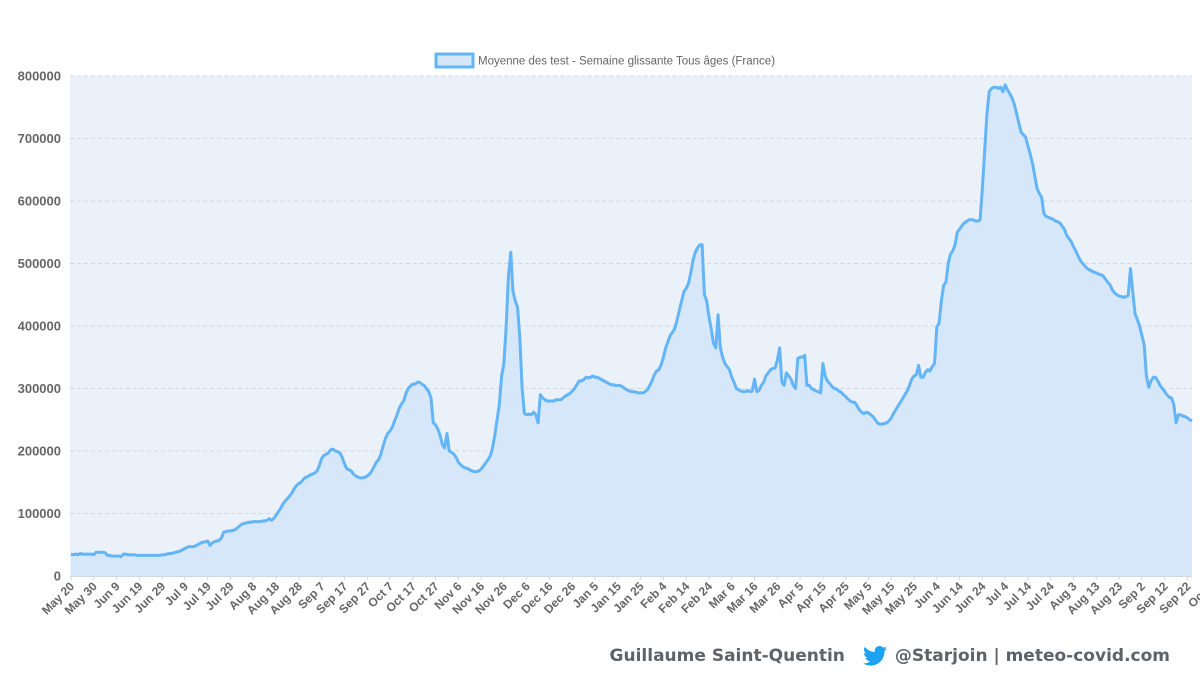  I want to click on y-tick-label: 300000, so click(39, 388).